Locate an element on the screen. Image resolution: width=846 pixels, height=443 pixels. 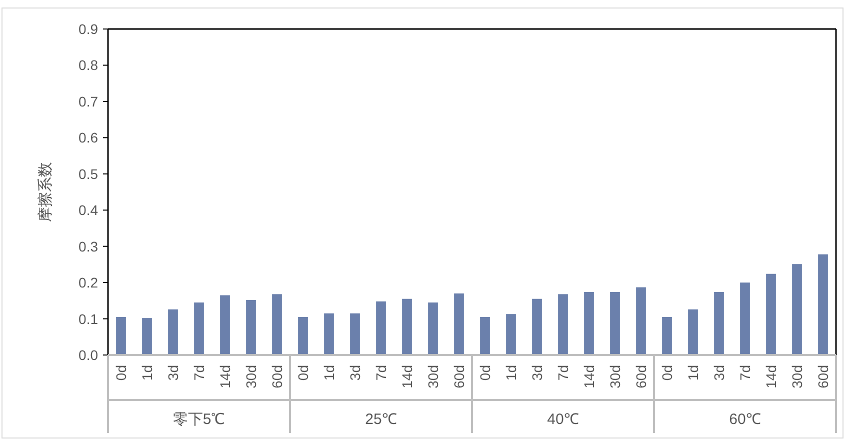
y-tick-label: 0.2 is located at coordinates (88, 282).